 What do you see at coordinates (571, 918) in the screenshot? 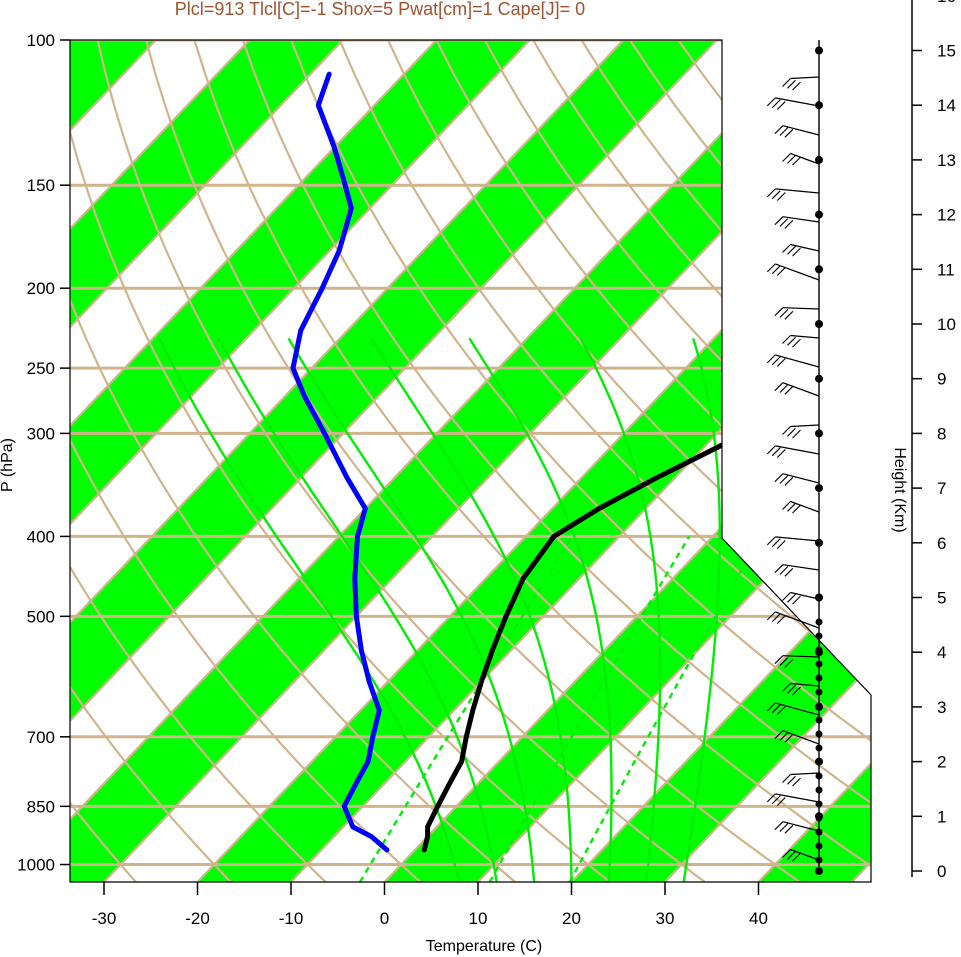
I see `x-tick-label: 20` at bounding box center [571, 918].